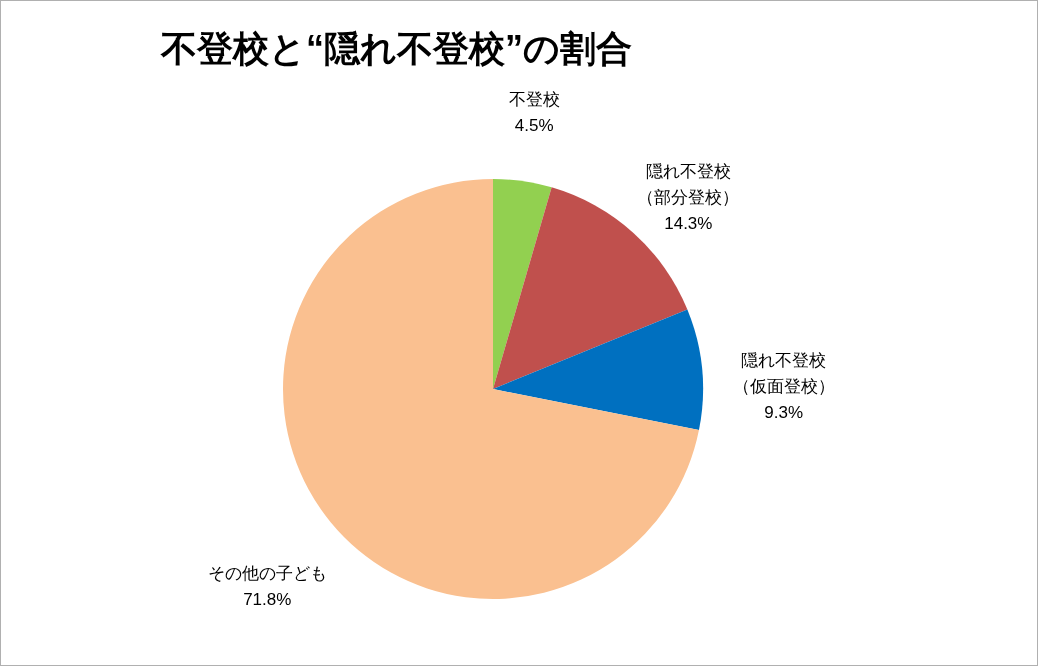 The image size is (1040, 668). What do you see at coordinates (267, 600) in the screenshot?
I see `data-label: 71.8%` at bounding box center [267, 600].